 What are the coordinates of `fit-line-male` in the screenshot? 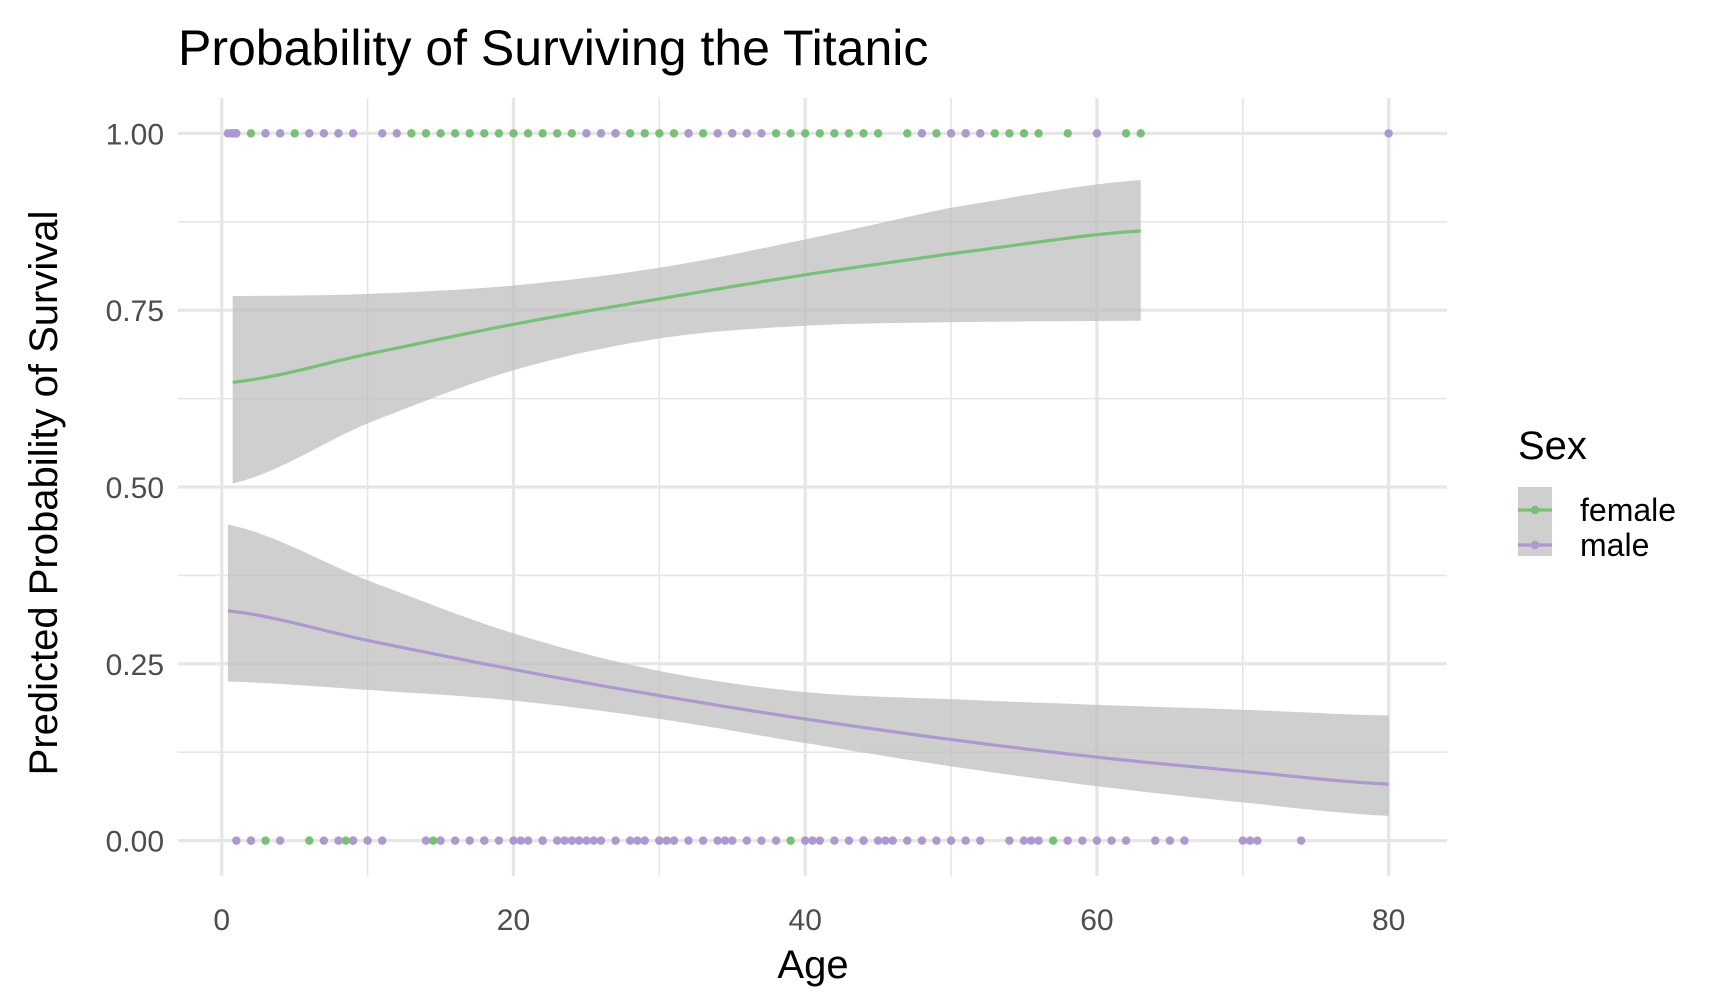 It's located at (808, 697).